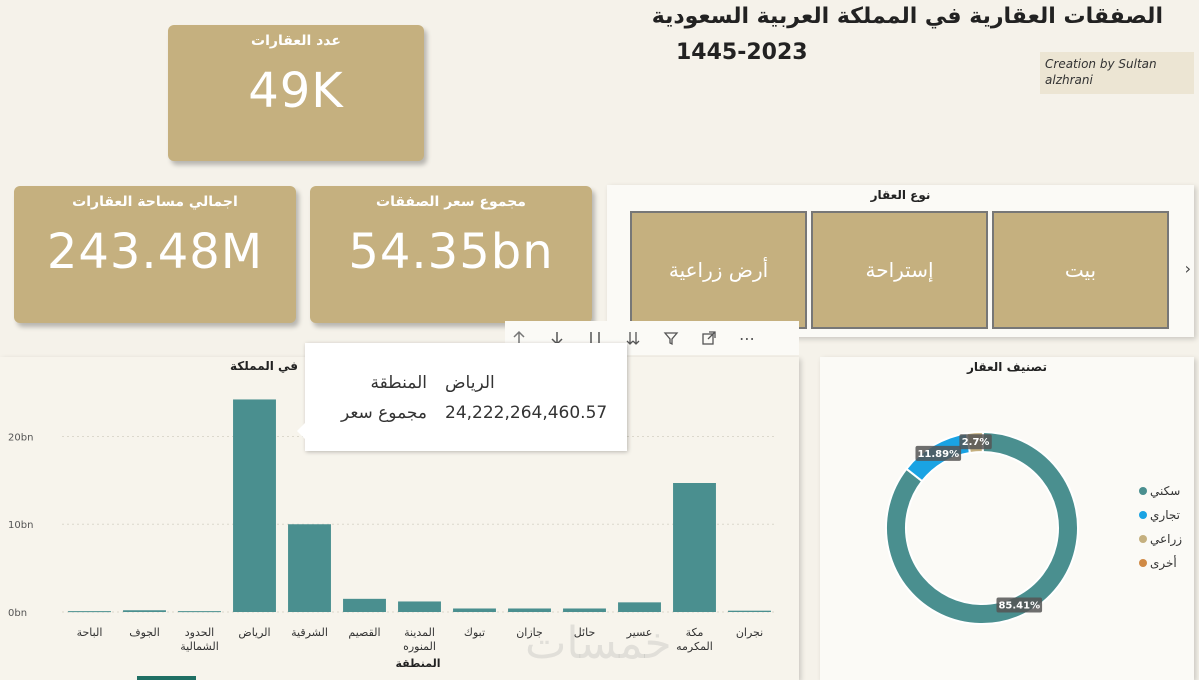 Image resolution: width=1199 pixels, height=680 pixels. I want to click on slicer-title: نوع العقار, so click(900, 195).